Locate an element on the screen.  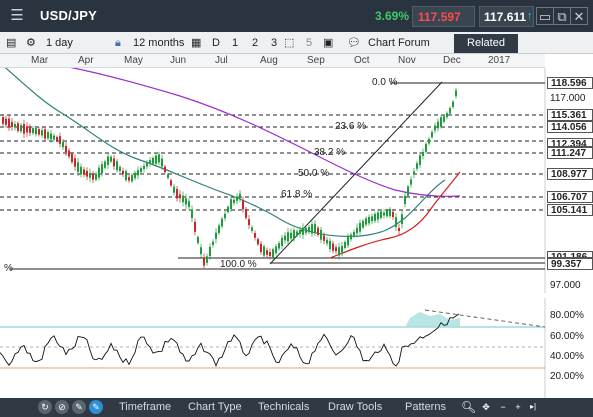
timeframe-menu: Timeframe is located at coordinates (145, 407).